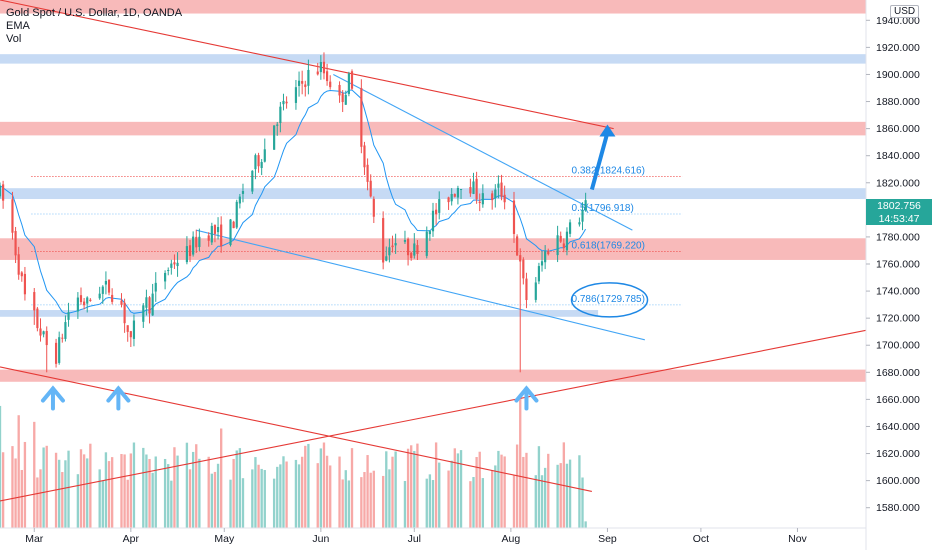 The height and width of the screenshot is (550, 932). I want to click on x-tick-label: Nov, so click(797, 539).